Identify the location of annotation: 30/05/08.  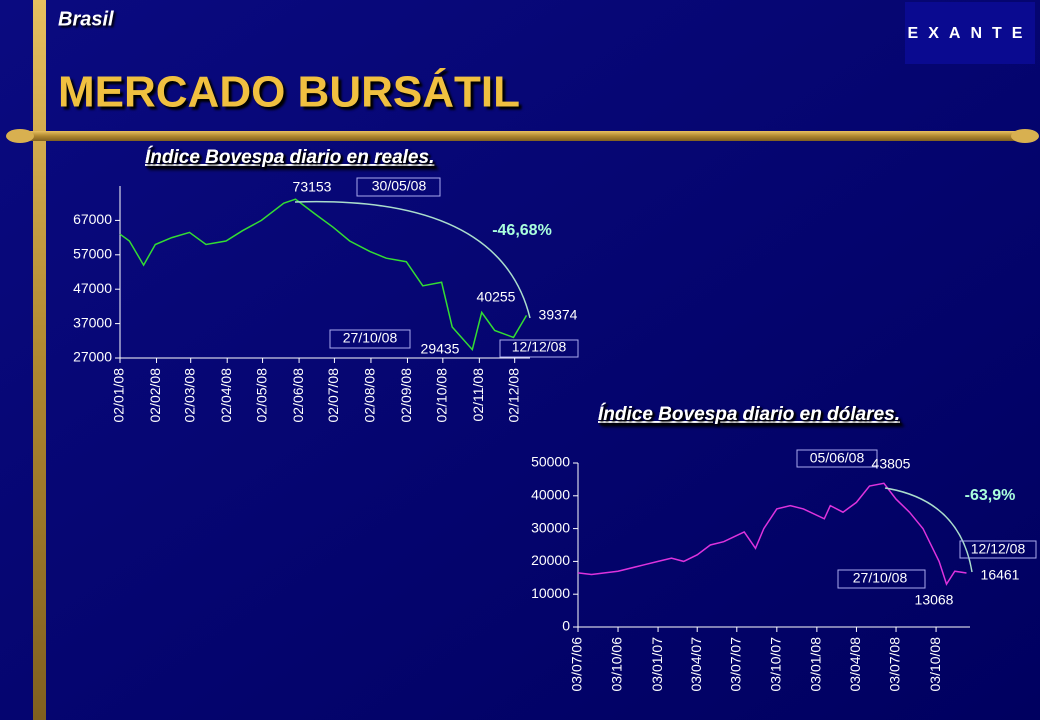
(399, 186).